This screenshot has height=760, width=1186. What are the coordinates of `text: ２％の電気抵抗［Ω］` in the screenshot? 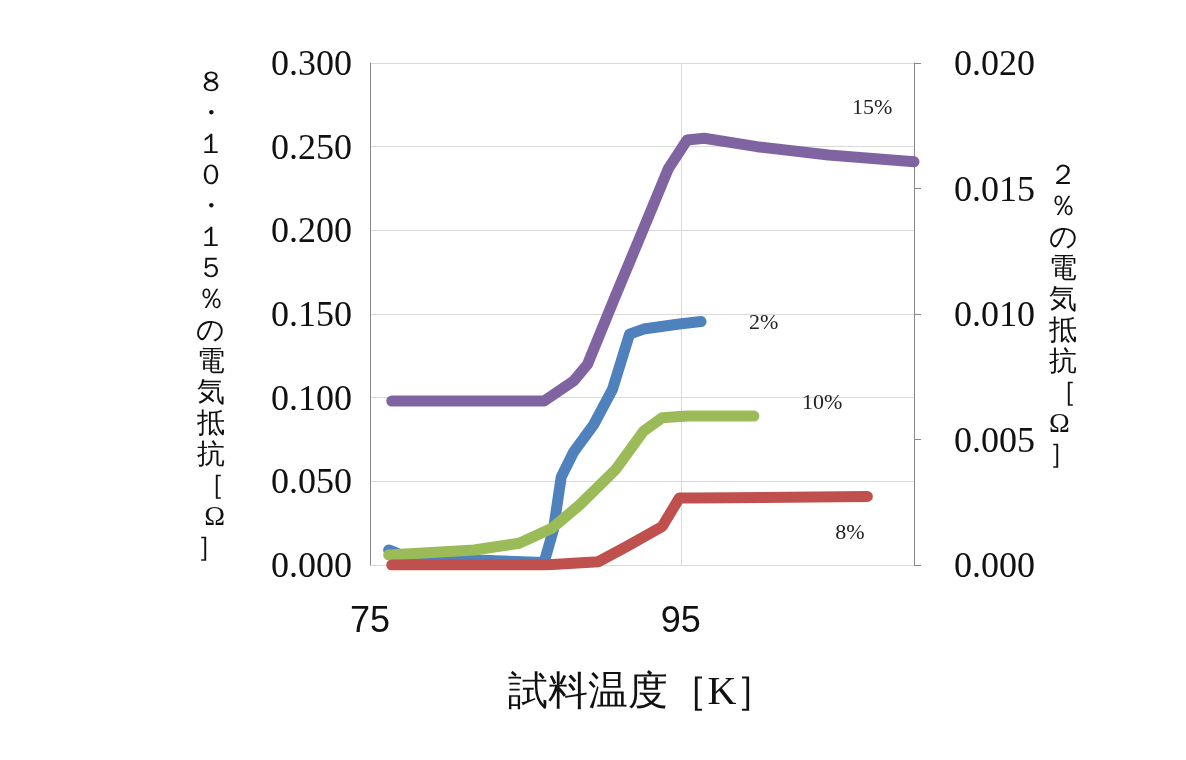 It's located at (1063, 314).